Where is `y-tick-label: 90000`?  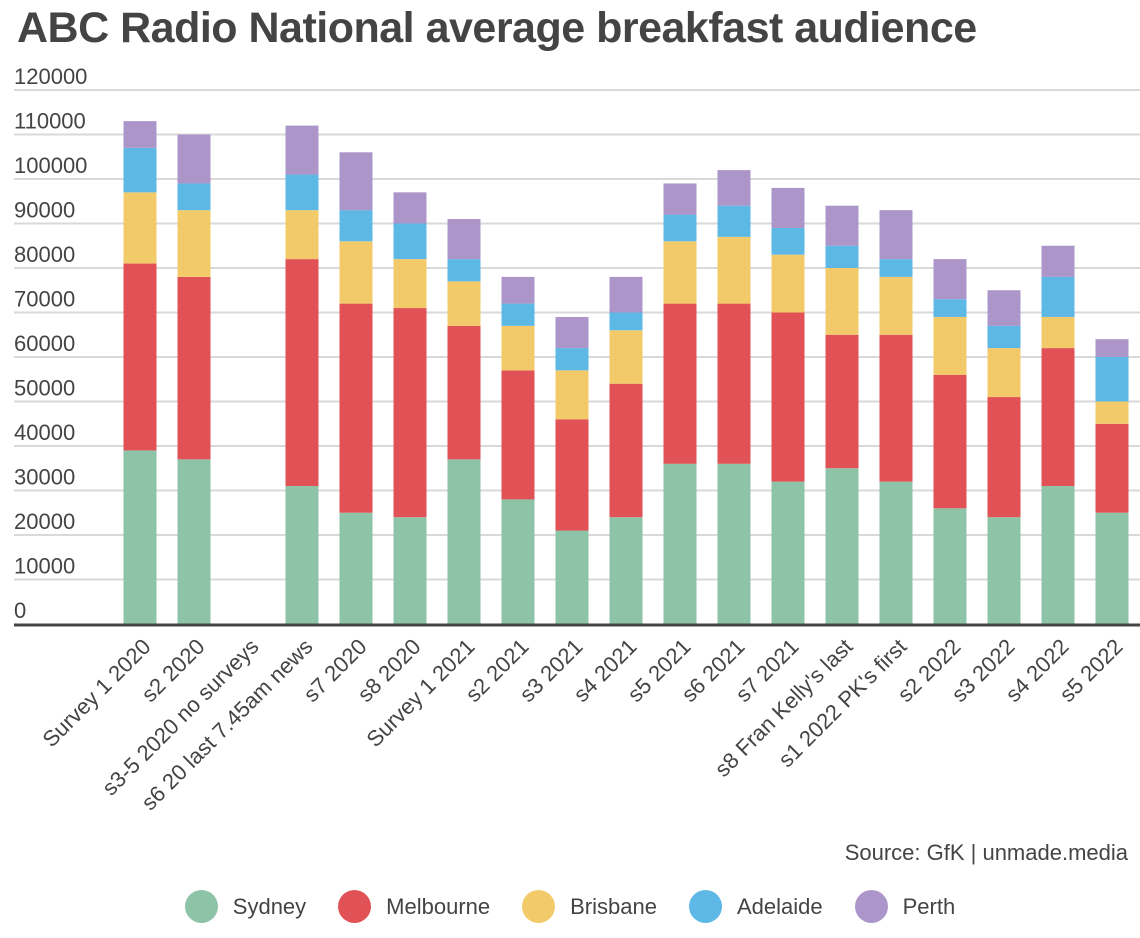
y-tick-label: 90000 is located at coordinates (44, 210).